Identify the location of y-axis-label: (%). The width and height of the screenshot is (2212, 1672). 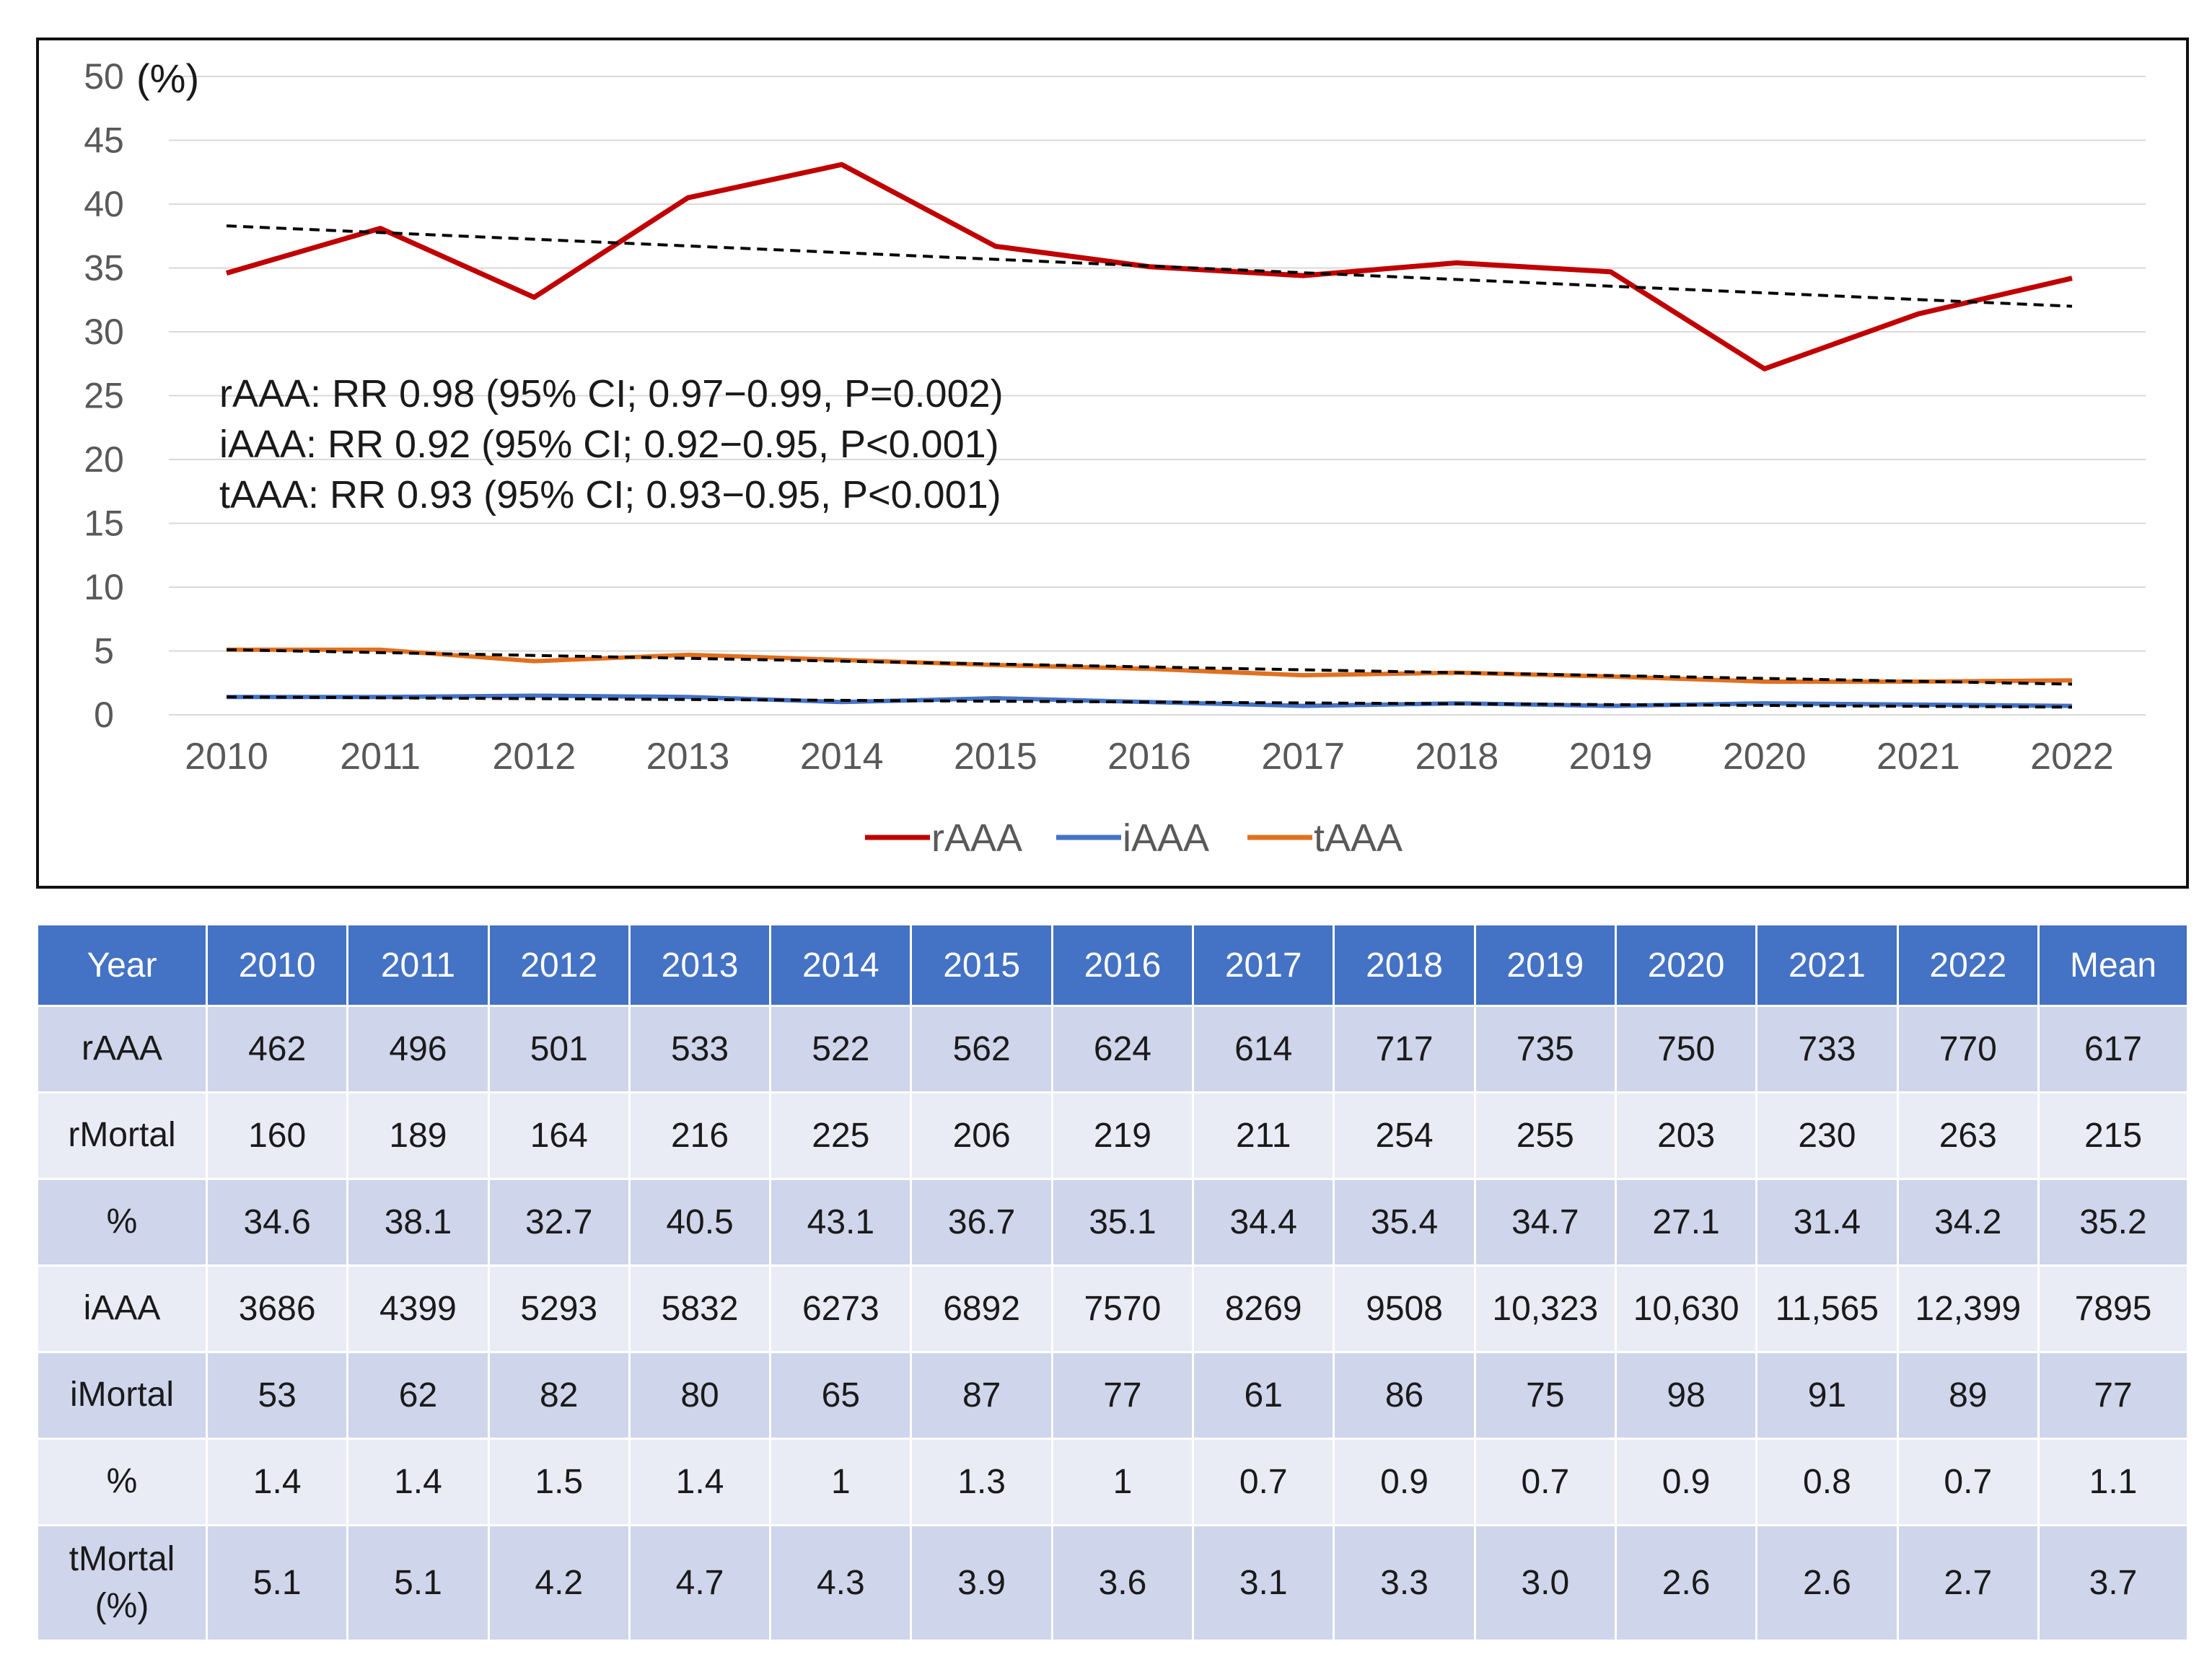
(167, 79).